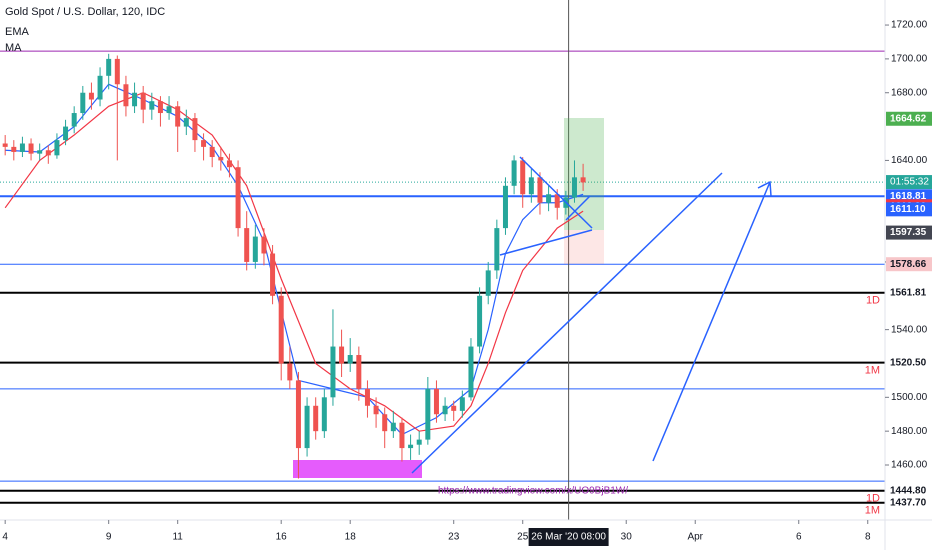  What do you see at coordinates (909, 397) in the screenshot?
I see `y-tick-label: 1500.00` at bounding box center [909, 397].